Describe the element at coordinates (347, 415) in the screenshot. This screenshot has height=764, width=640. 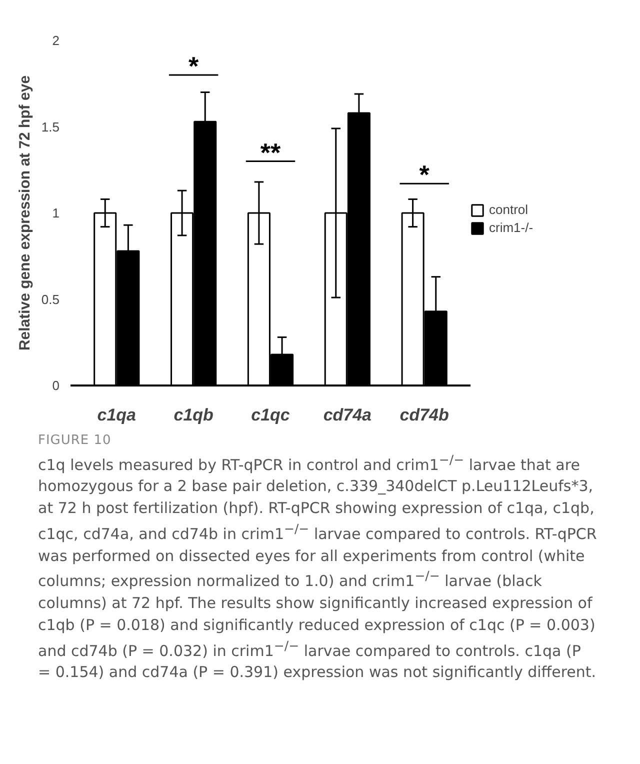
I see `x-tick-label: cd74a` at that location.